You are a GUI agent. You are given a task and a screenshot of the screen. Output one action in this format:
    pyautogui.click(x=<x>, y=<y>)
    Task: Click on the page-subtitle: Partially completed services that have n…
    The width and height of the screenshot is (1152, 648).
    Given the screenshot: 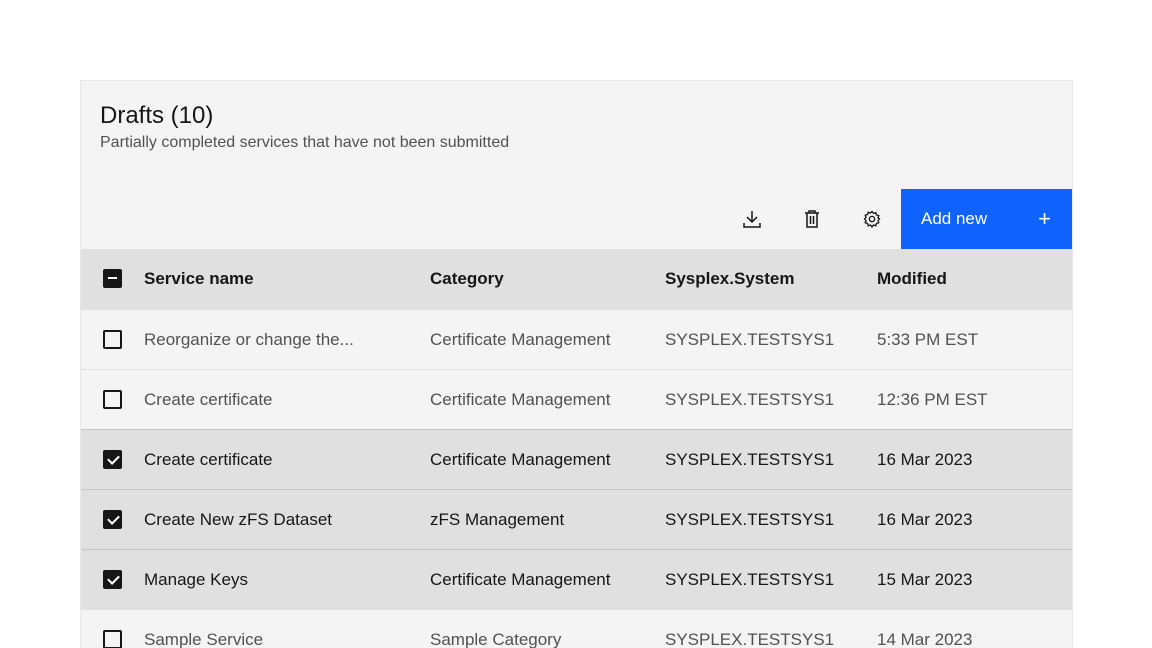 What is the action you would take?
    pyautogui.click(x=305, y=142)
    